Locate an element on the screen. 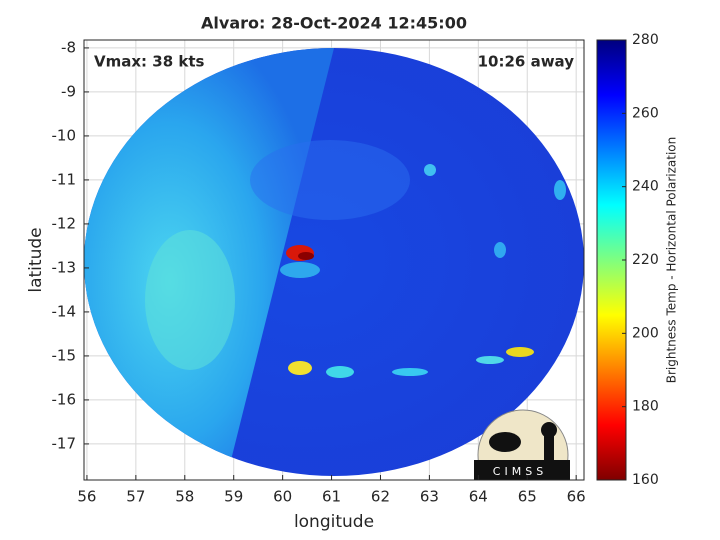 This screenshot has height=540, width=720. colorbar-tick-label: 260 is located at coordinates (645, 113).